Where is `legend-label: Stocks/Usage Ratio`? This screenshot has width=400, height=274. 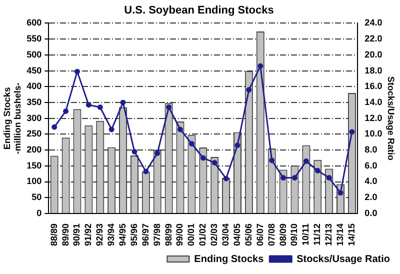
legend-label: Stocks/Usage Ratio is located at coordinates (343, 259).